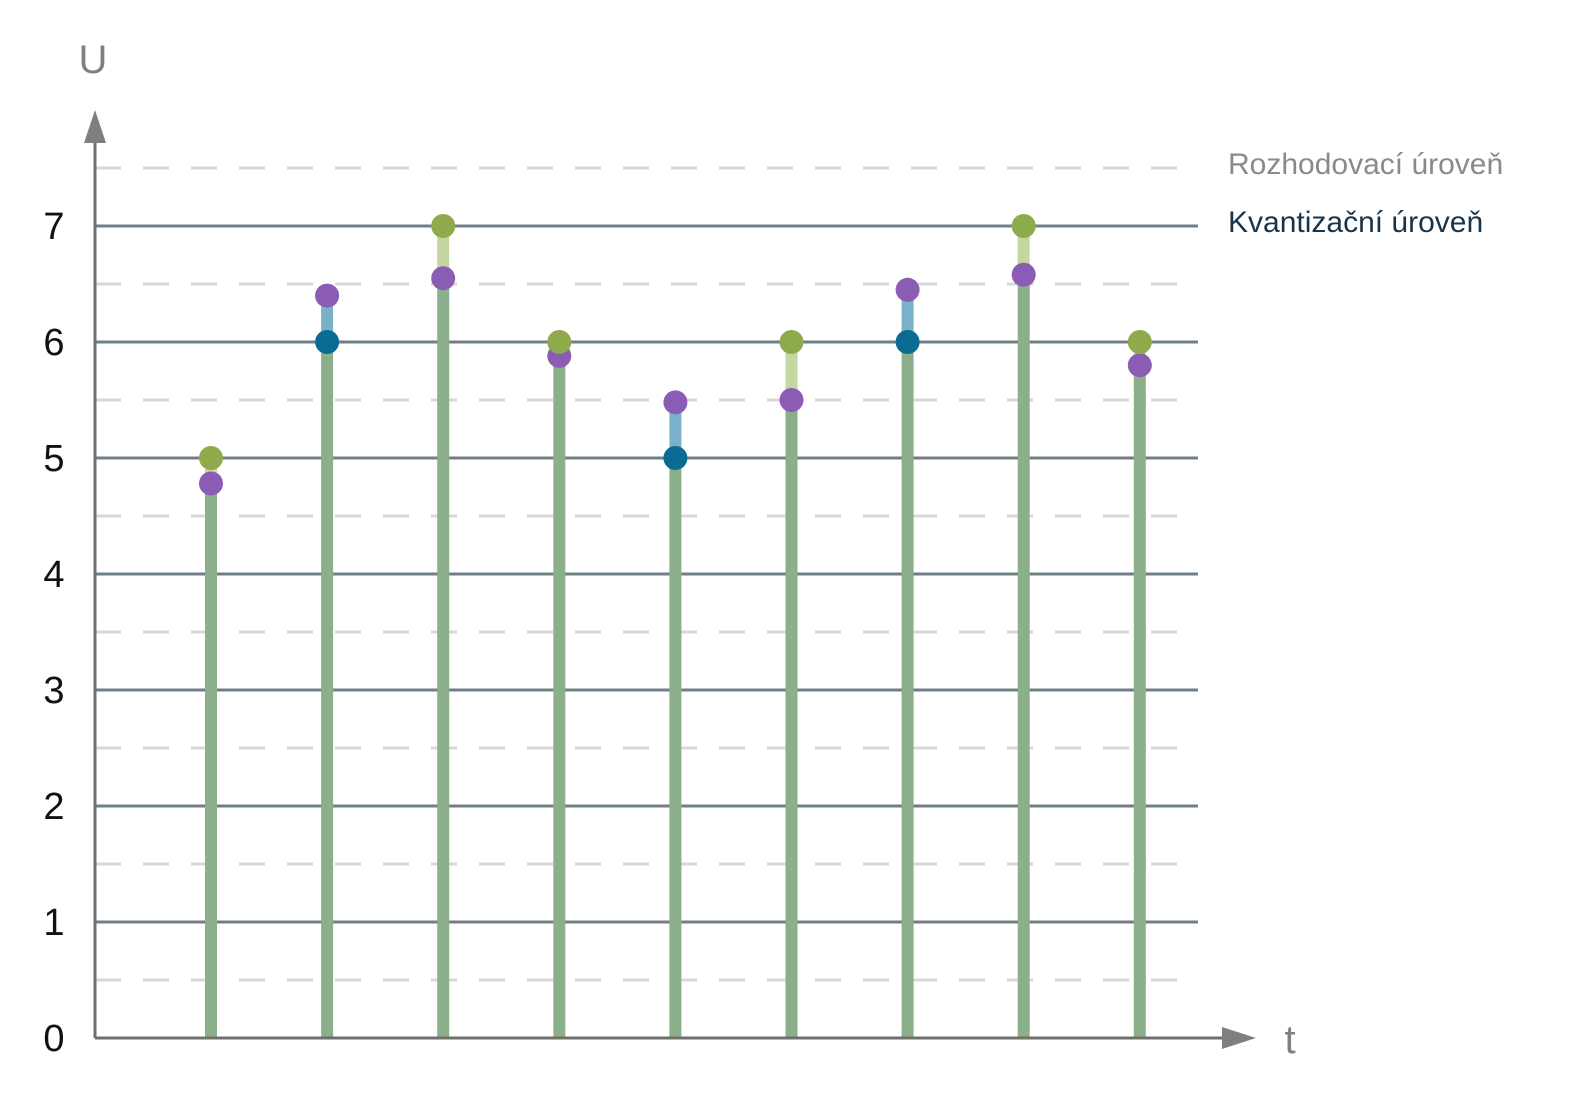  I want to click on y-tick-label: 2, so click(53, 807).